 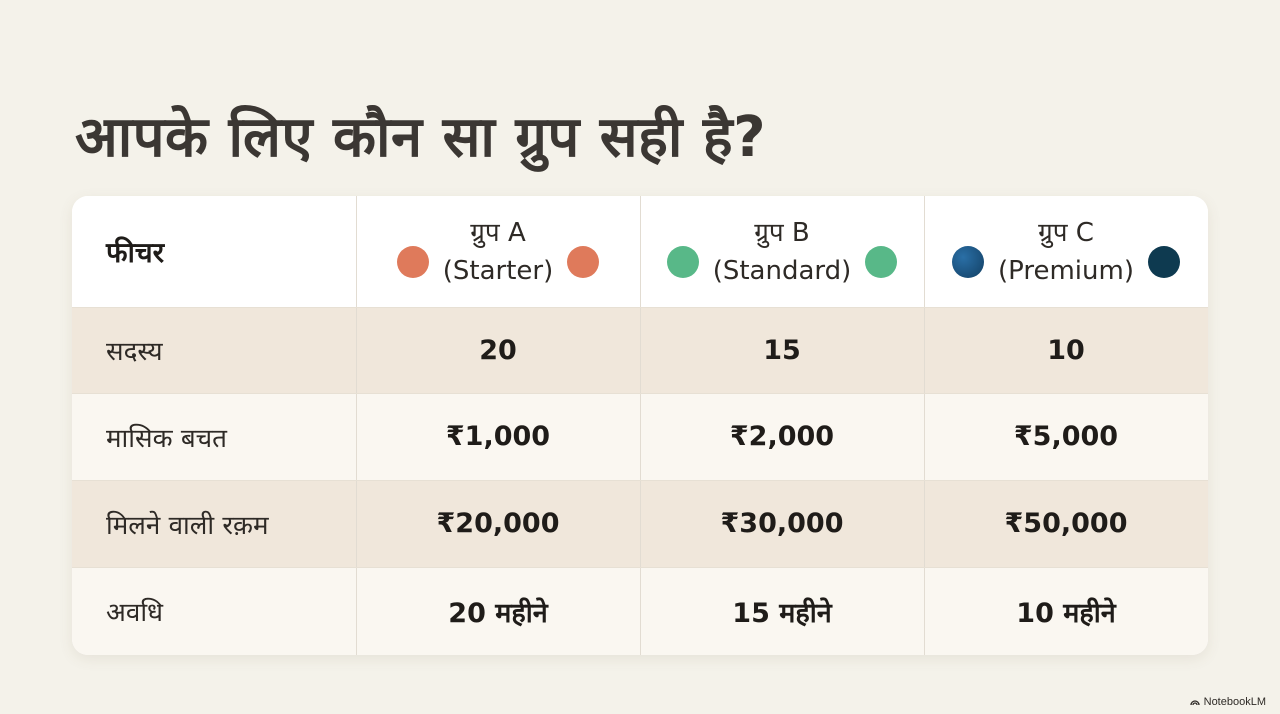 What do you see at coordinates (1066, 523) in the screenshot?
I see `group-c-value: ₹50,000` at bounding box center [1066, 523].